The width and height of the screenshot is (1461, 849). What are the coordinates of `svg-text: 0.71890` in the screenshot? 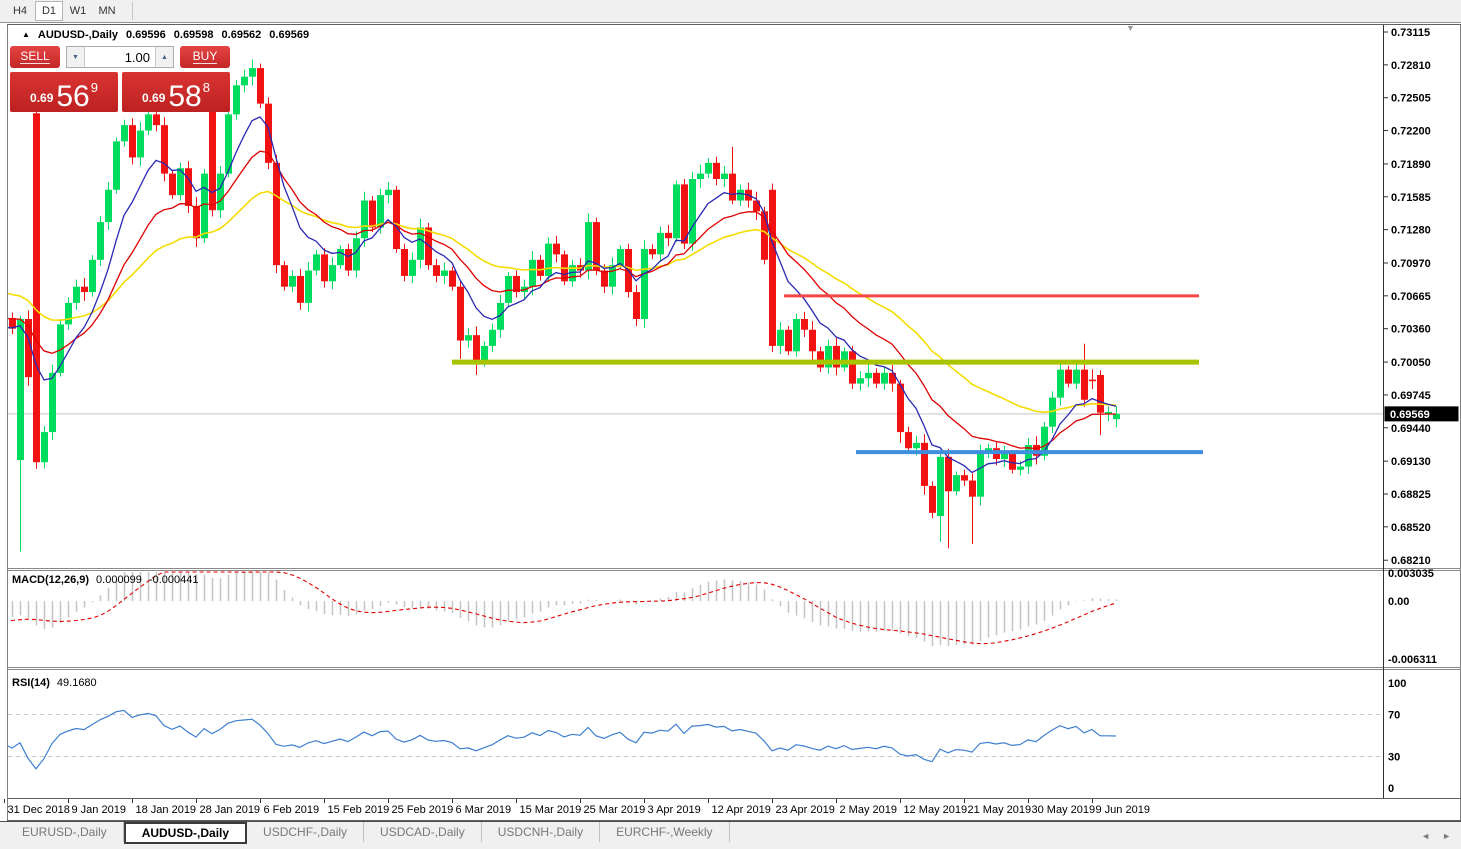 It's located at (1411, 165).